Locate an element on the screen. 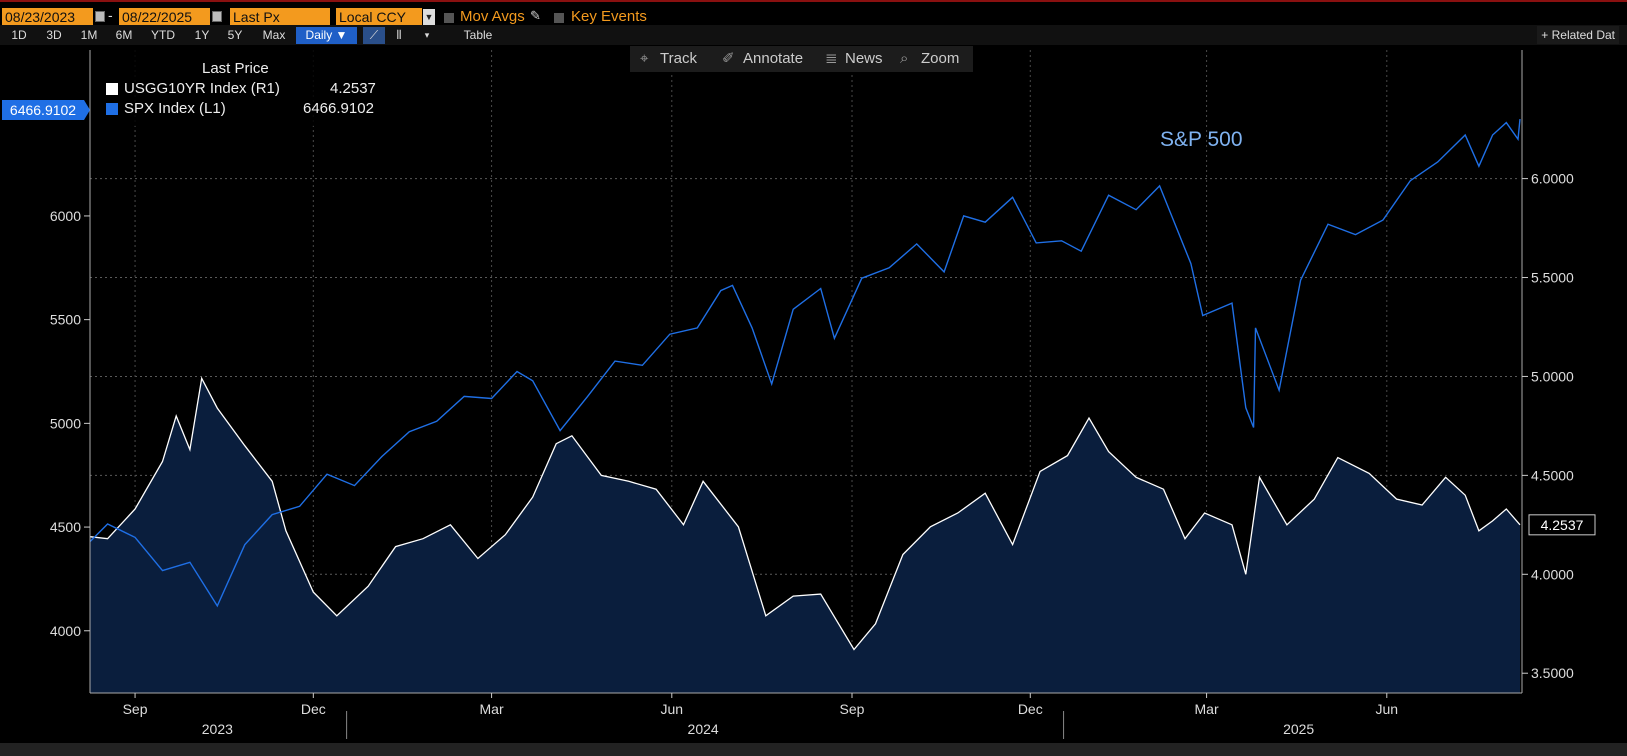 This screenshot has width=1627, height=756. legend-value-yield: 4.2537 is located at coordinates (353, 88).